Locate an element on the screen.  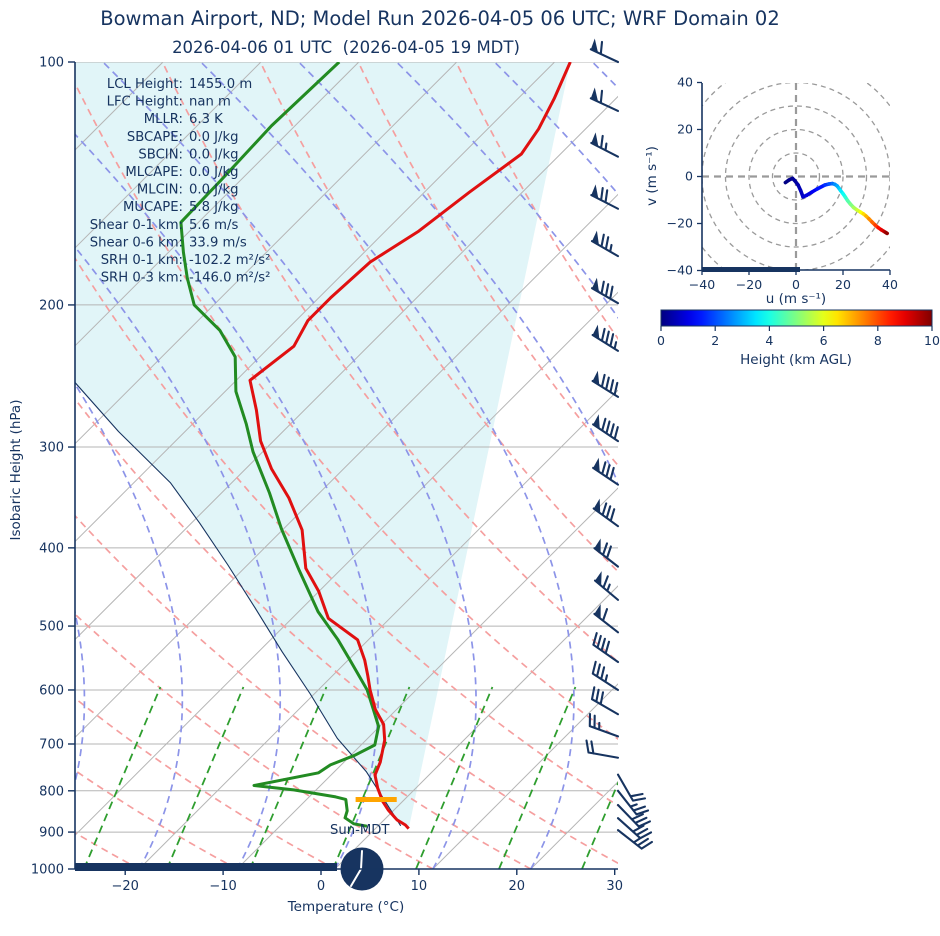
wind-barb-column is located at coordinates (619, 444).